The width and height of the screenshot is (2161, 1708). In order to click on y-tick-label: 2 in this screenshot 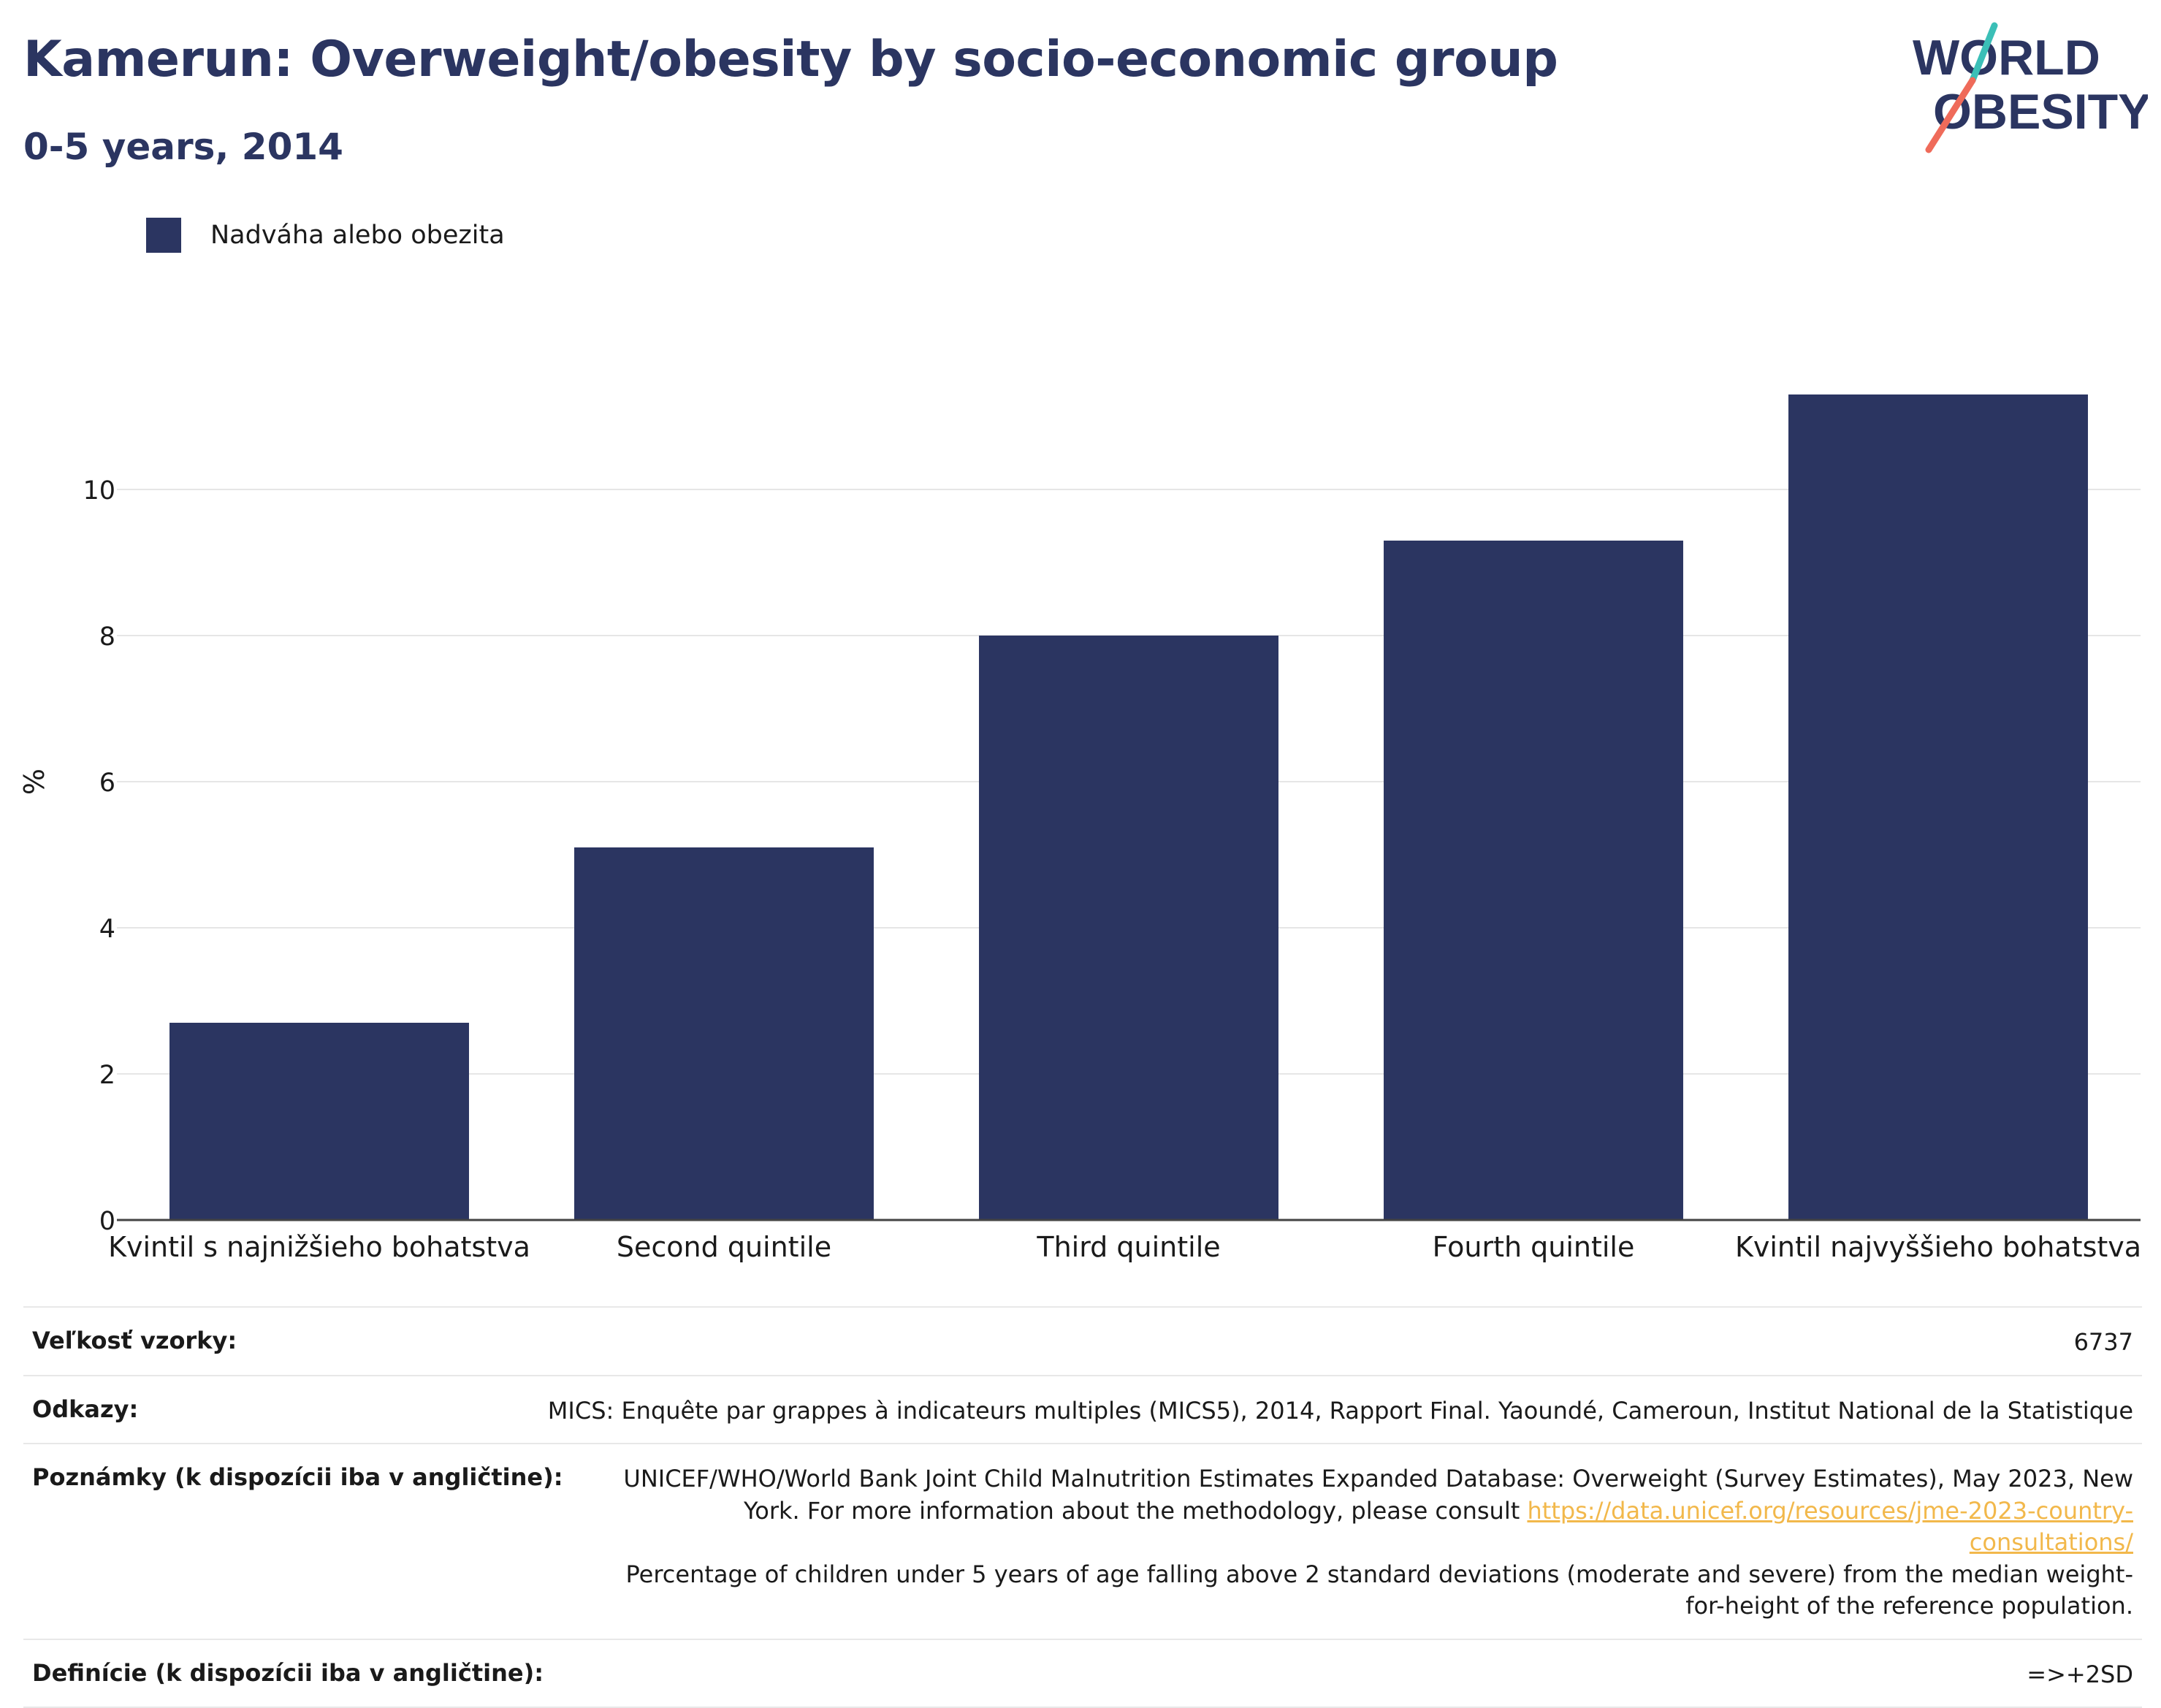, I will do `click(107, 1075)`.